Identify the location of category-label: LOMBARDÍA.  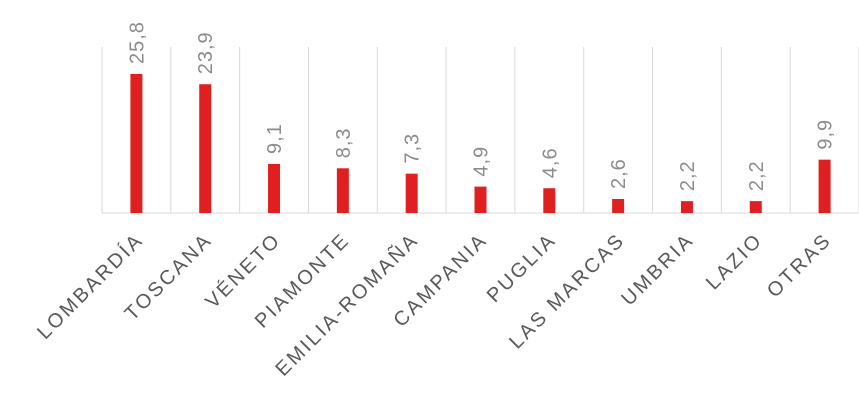
(89, 285).